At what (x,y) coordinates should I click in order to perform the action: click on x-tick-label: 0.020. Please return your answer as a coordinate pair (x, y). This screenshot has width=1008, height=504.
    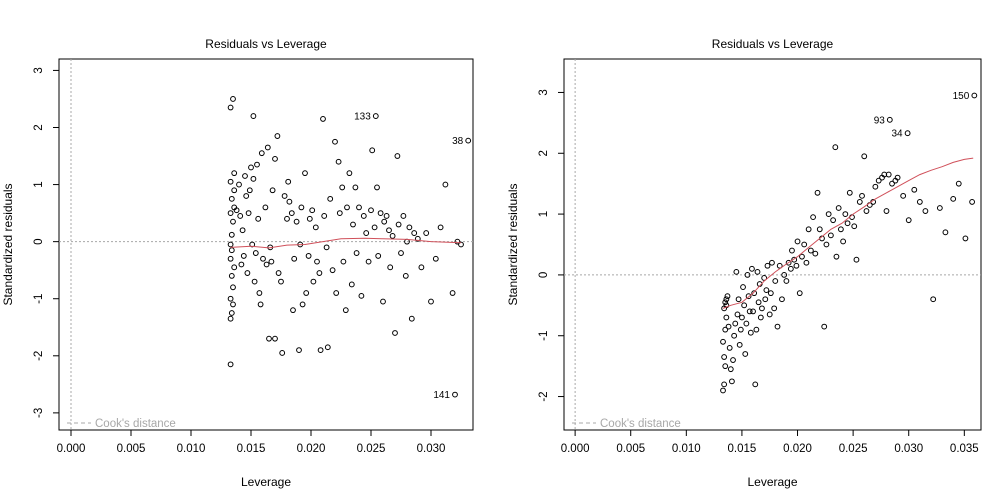
    Looking at the image, I should click on (311, 449).